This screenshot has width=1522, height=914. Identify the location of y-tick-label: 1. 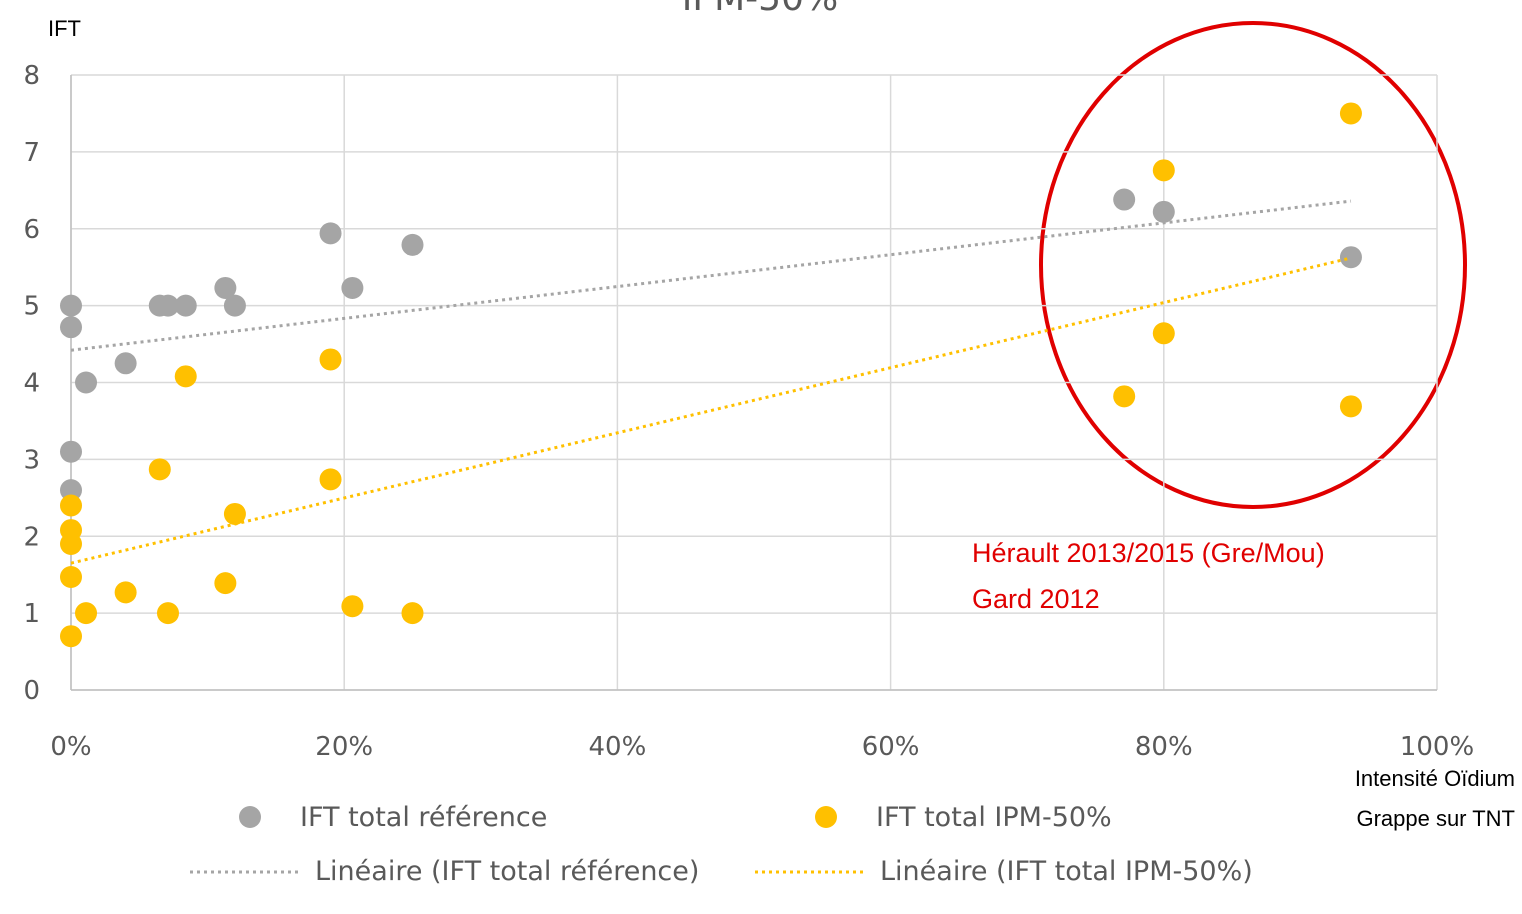
(31, 614).